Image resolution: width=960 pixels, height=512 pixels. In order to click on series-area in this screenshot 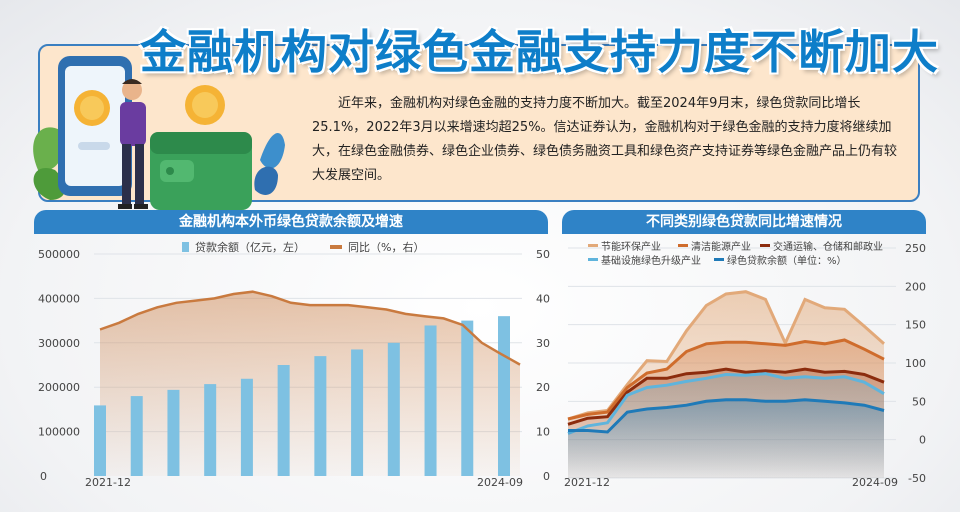, I will do `click(726, 438)`.